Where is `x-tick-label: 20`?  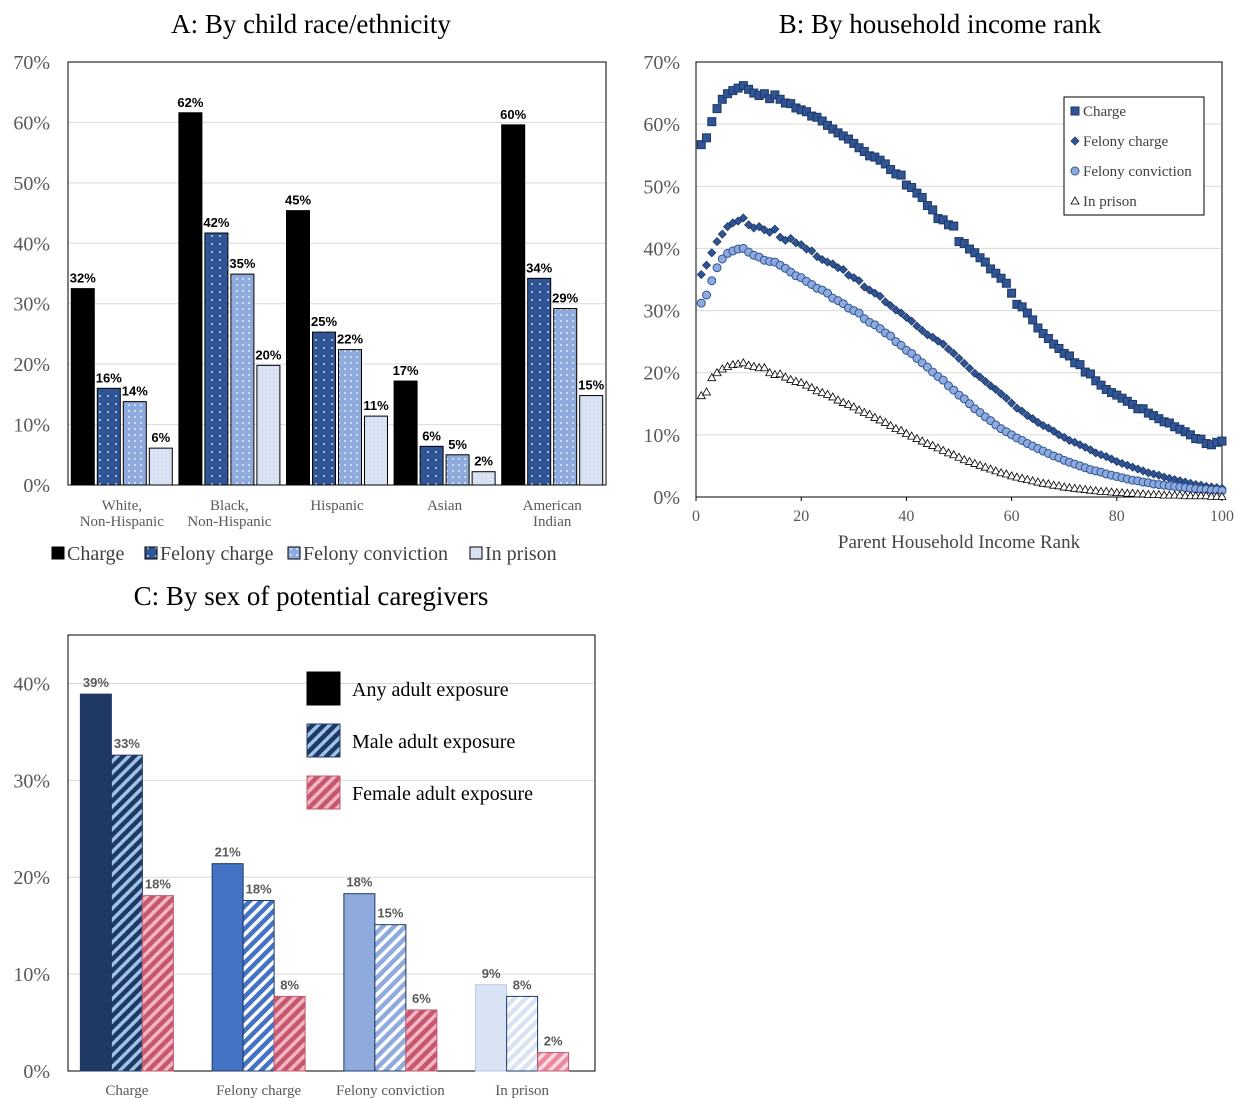
x-tick-label: 20 is located at coordinates (801, 516).